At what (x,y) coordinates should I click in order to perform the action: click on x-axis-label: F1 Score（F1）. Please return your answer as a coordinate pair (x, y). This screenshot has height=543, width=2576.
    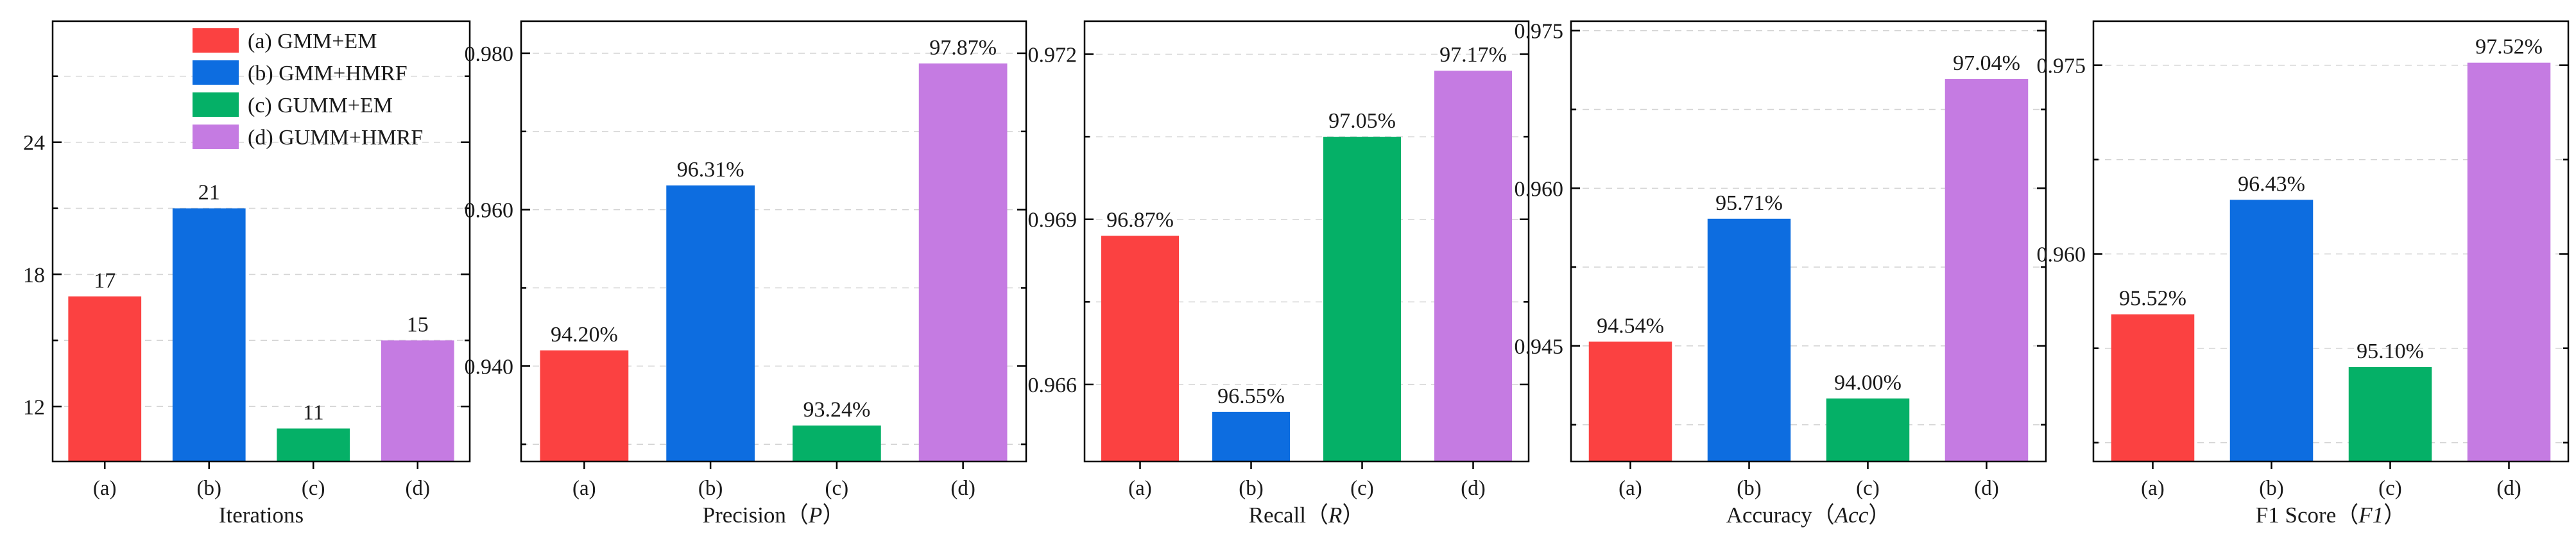
    Looking at the image, I should click on (2331, 515).